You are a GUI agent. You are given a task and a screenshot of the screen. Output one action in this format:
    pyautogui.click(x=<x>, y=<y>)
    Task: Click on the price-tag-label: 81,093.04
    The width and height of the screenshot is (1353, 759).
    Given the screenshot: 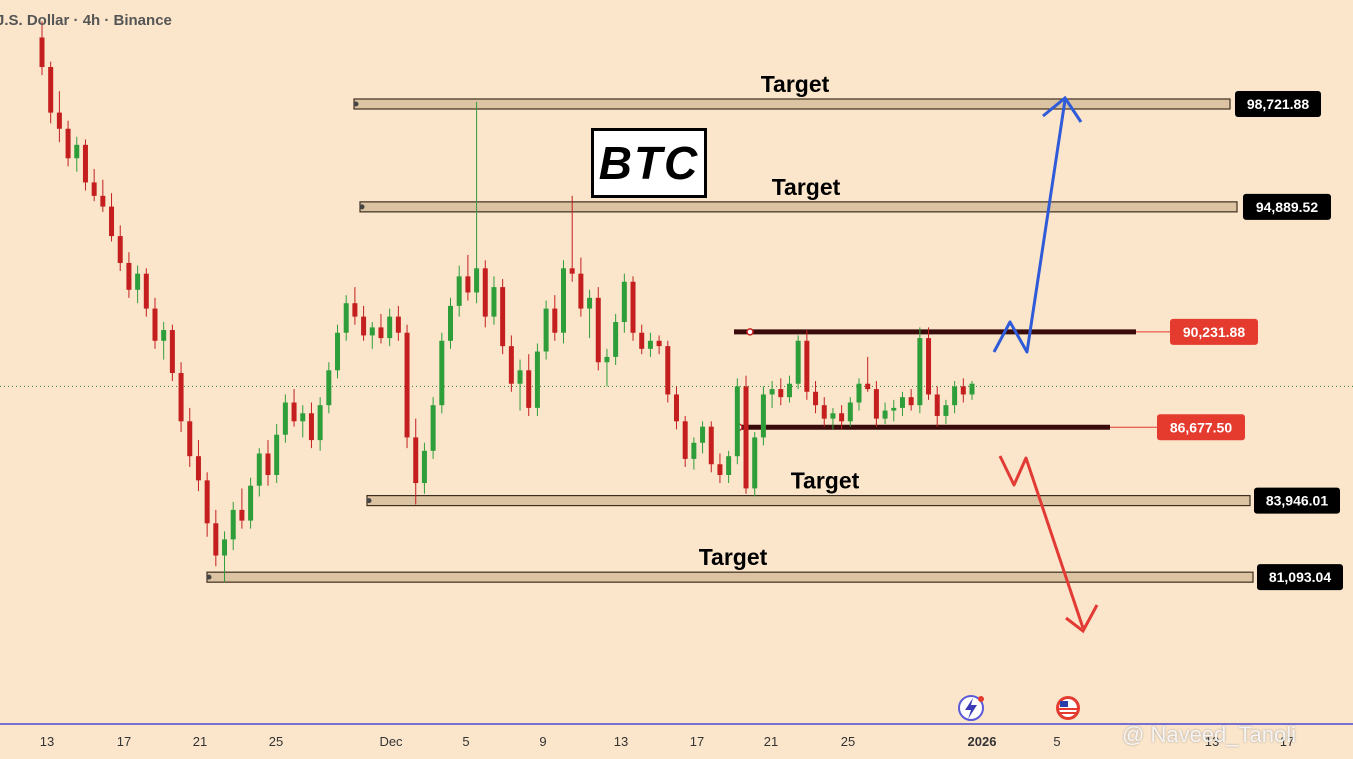 What is the action you would take?
    pyautogui.click(x=1300, y=577)
    